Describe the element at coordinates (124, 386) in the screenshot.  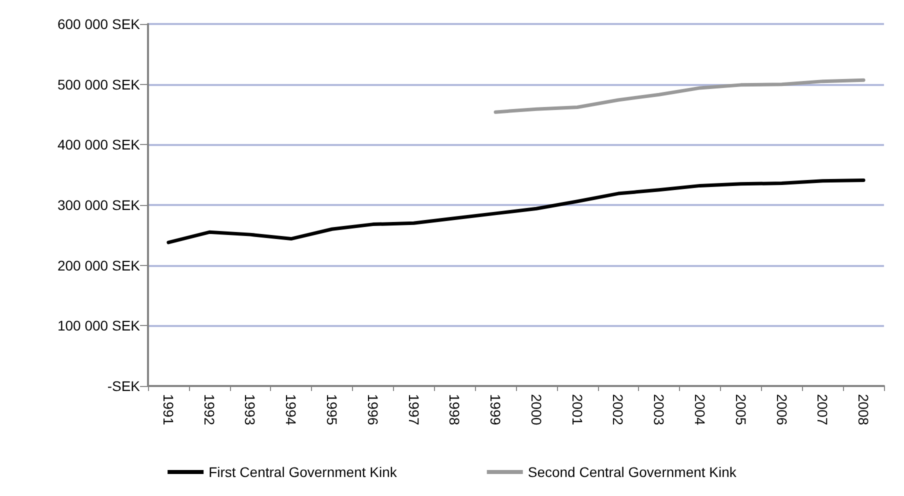
I see `y-tick-label: -SEK` at that location.